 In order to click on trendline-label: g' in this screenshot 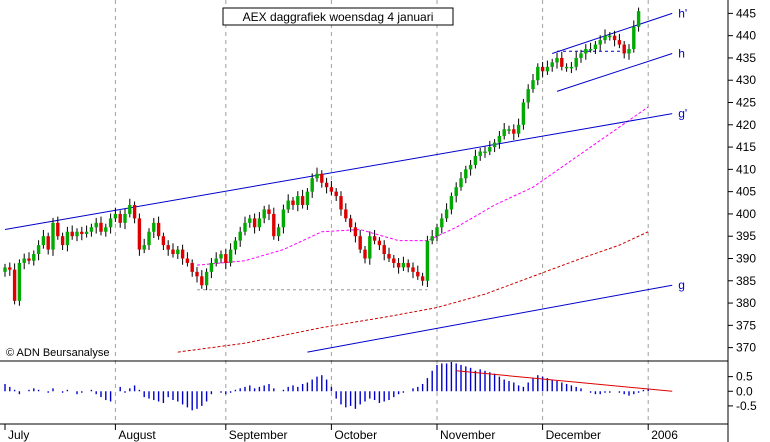, I will do `click(682, 114)`.